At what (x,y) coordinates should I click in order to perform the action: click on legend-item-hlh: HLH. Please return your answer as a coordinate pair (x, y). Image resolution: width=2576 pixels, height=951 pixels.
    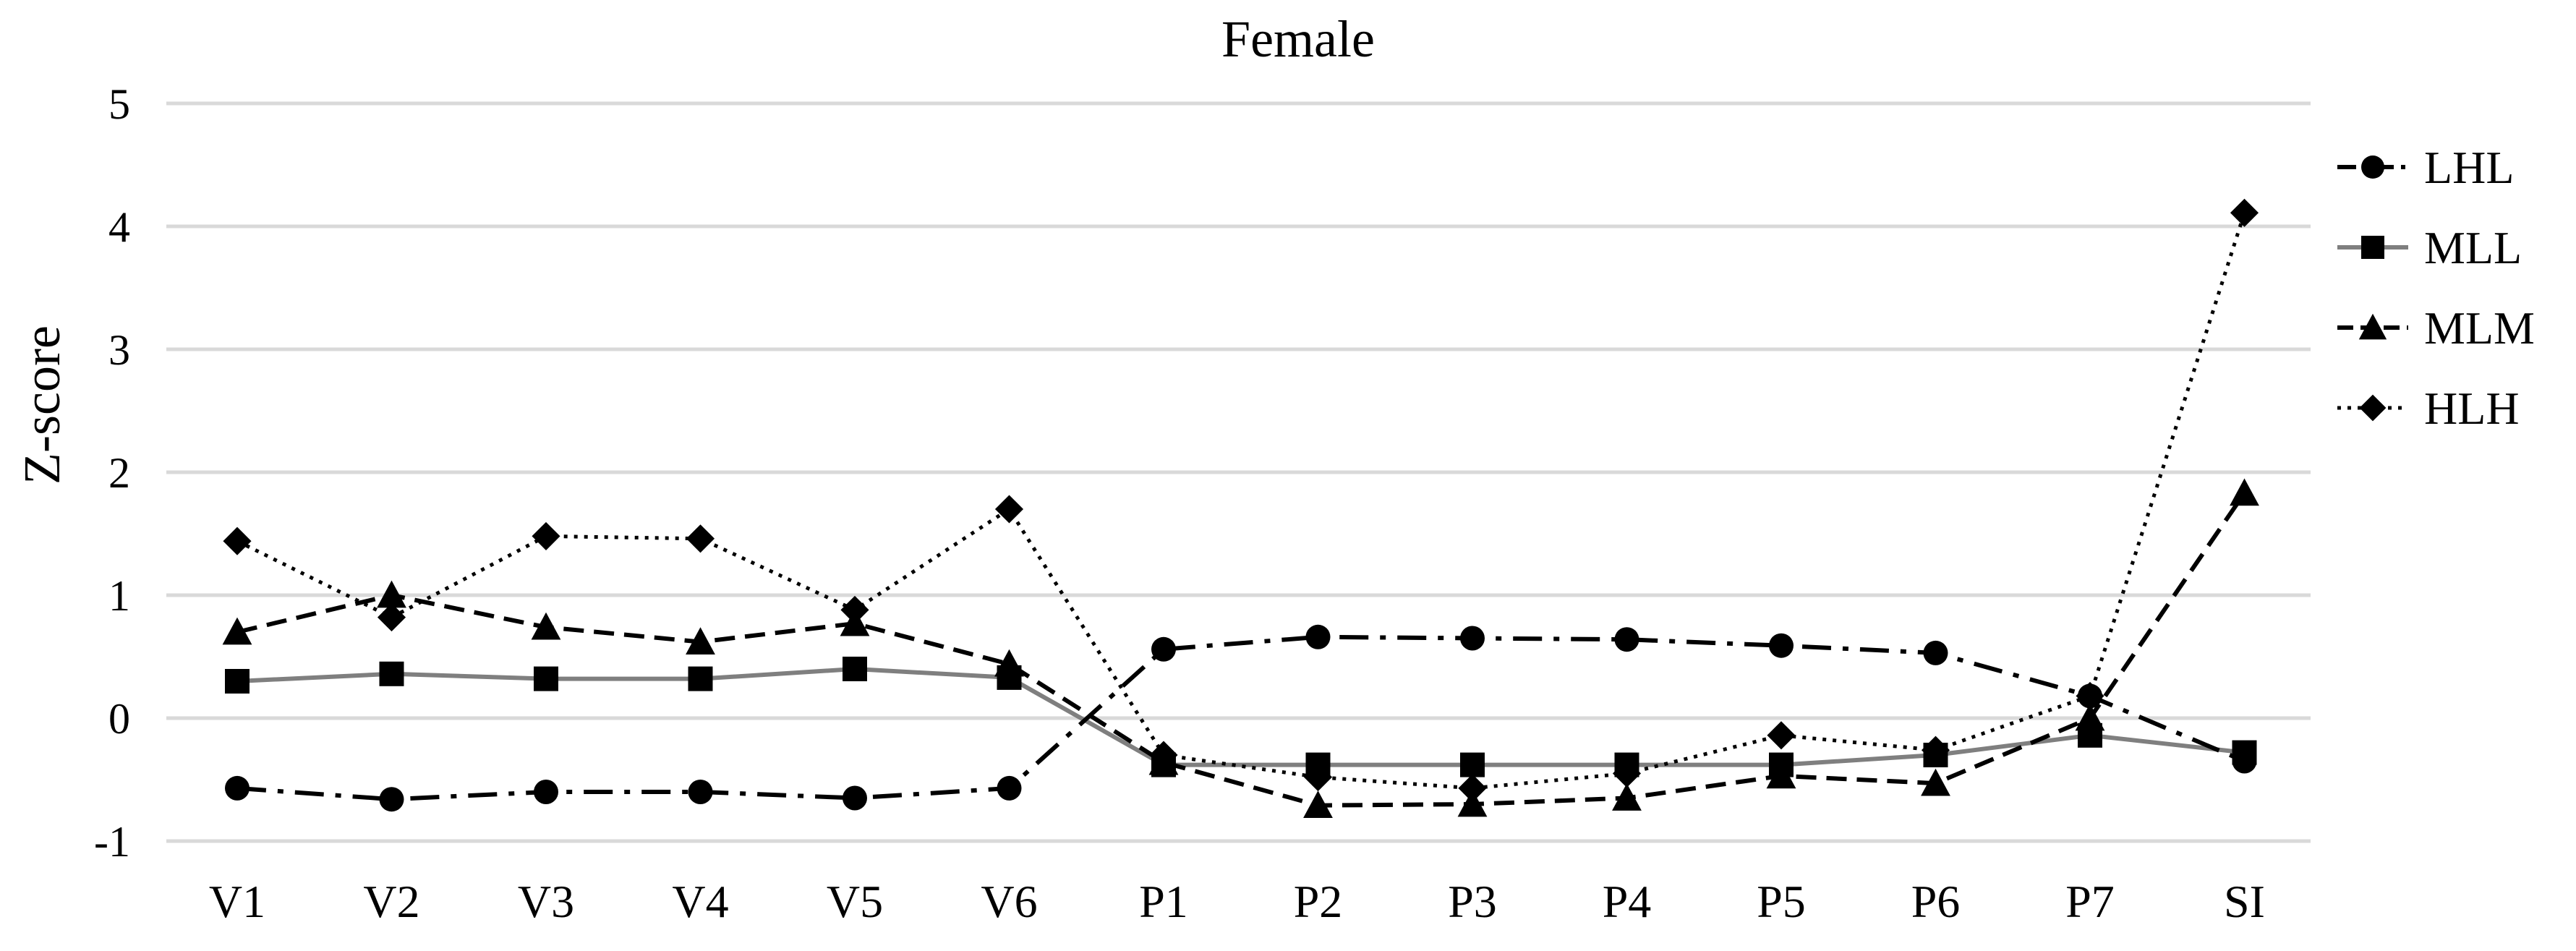
    Looking at the image, I should click on (2428, 409).